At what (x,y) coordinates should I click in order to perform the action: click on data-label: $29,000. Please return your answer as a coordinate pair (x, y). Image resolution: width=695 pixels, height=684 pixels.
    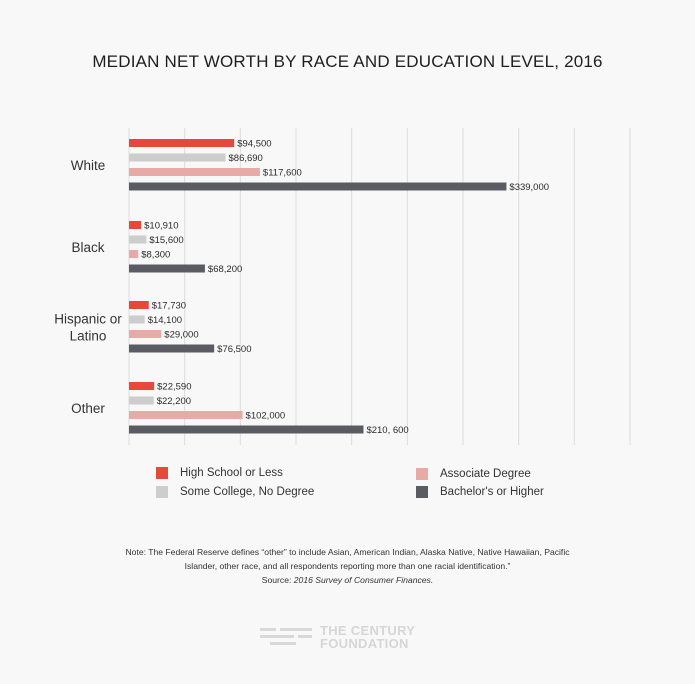
    Looking at the image, I should click on (181, 335).